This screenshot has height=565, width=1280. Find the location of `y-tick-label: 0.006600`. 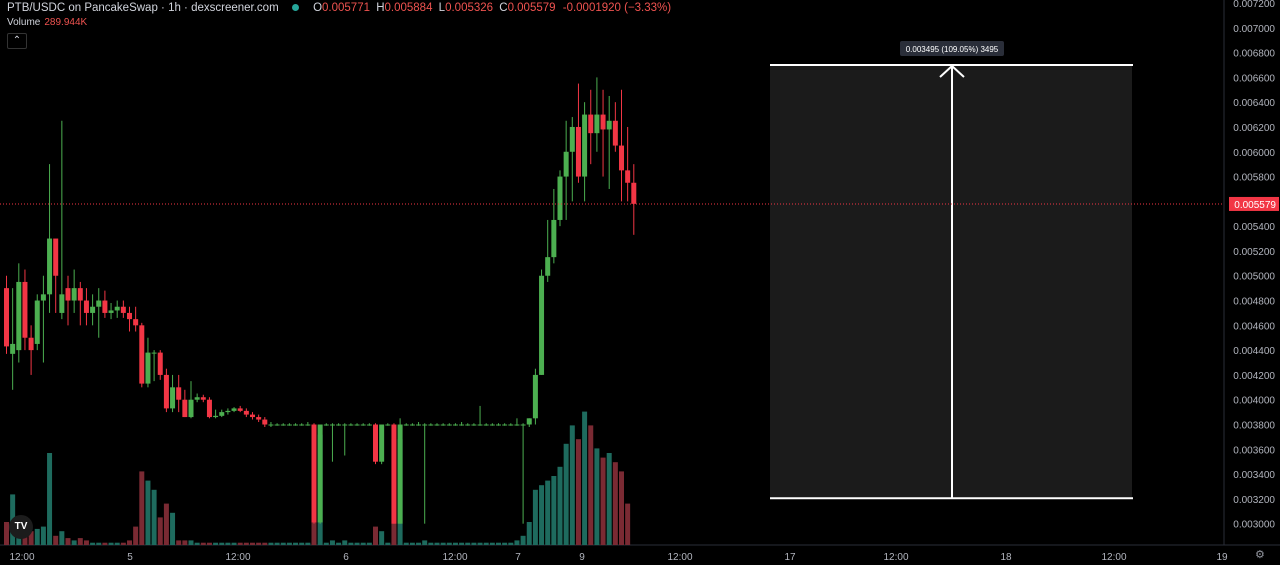

y-tick-label: 0.006600 is located at coordinates (1254, 78).